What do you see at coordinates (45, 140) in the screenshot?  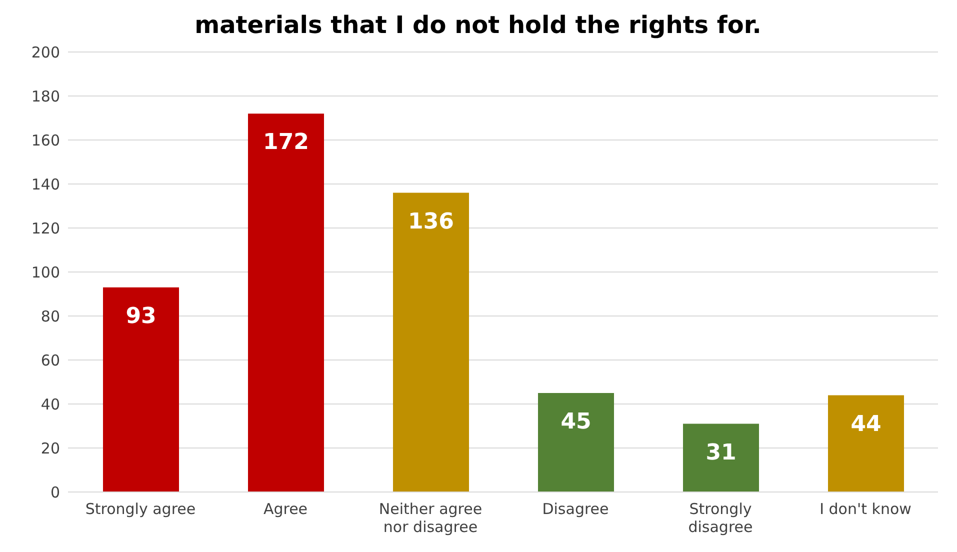 I see `y-tick-label: 160` at bounding box center [45, 140].